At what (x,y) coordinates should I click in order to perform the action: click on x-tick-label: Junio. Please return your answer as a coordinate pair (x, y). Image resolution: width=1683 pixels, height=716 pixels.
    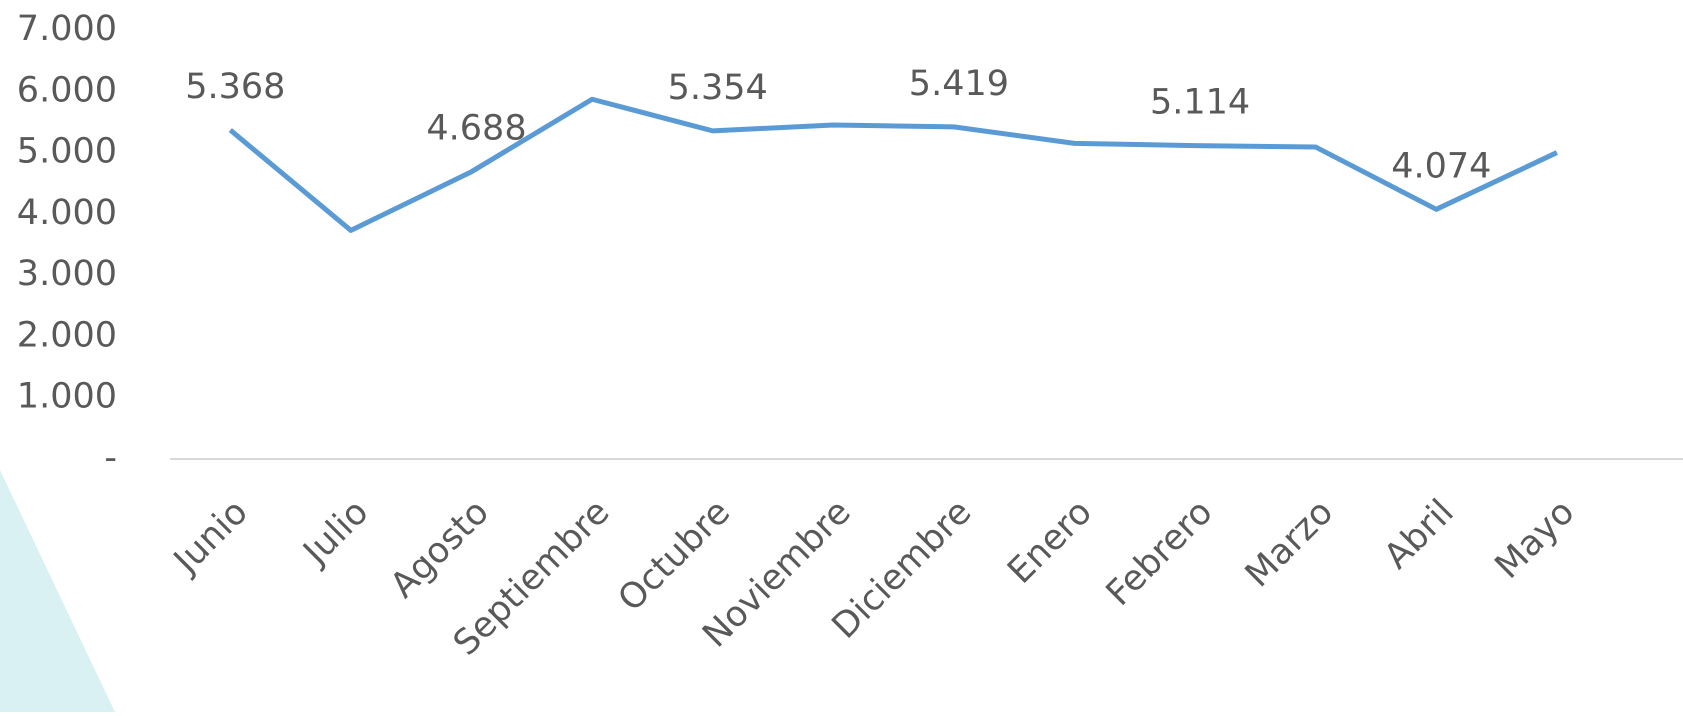
    Looking at the image, I should click on (210, 537).